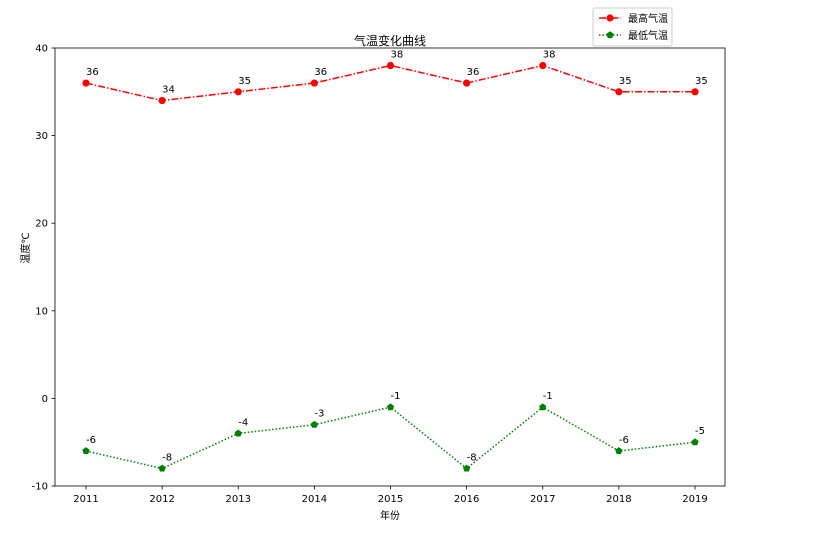 This screenshot has width=828, height=535. What do you see at coordinates (40, 487) in the screenshot?
I see `y-tick-label: -10` at bounding box center [40, 487].